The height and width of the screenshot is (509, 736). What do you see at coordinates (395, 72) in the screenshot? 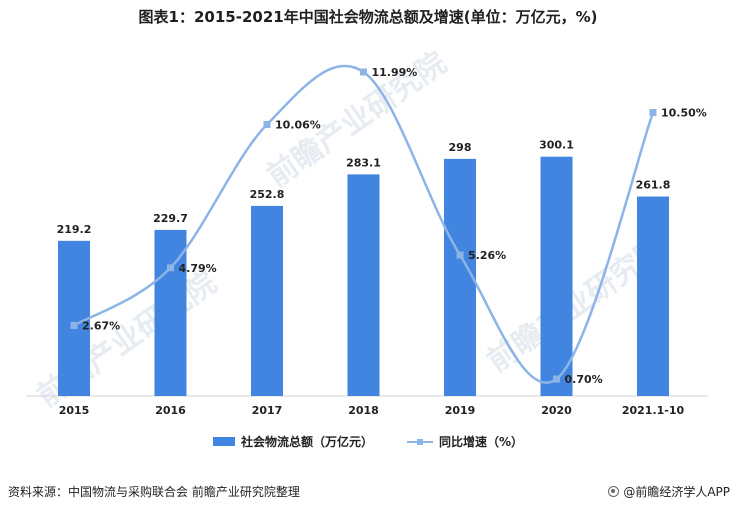
I see `line-value-label: 11.99%` at bounding box center [395, 72].